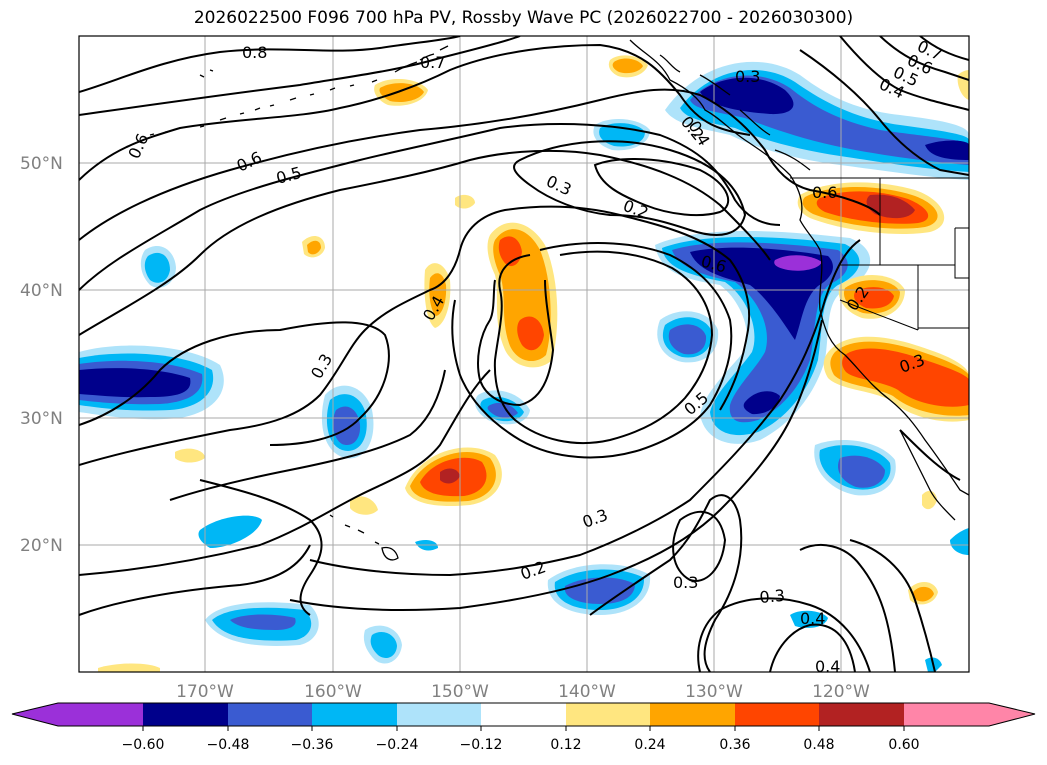 This screenshot has height=765, width=1047. Describe the element at coordinates (41, 164) in the screenshot. I see `lat-label: 50°N` at that location.